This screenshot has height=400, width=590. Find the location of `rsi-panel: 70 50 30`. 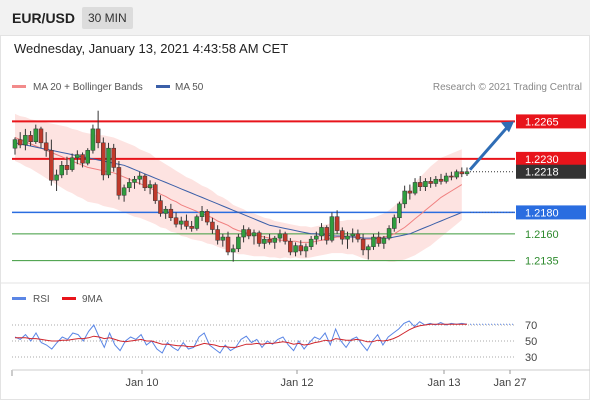

rsi-panel: 70 50 30 is located at coordinates (274, 342).